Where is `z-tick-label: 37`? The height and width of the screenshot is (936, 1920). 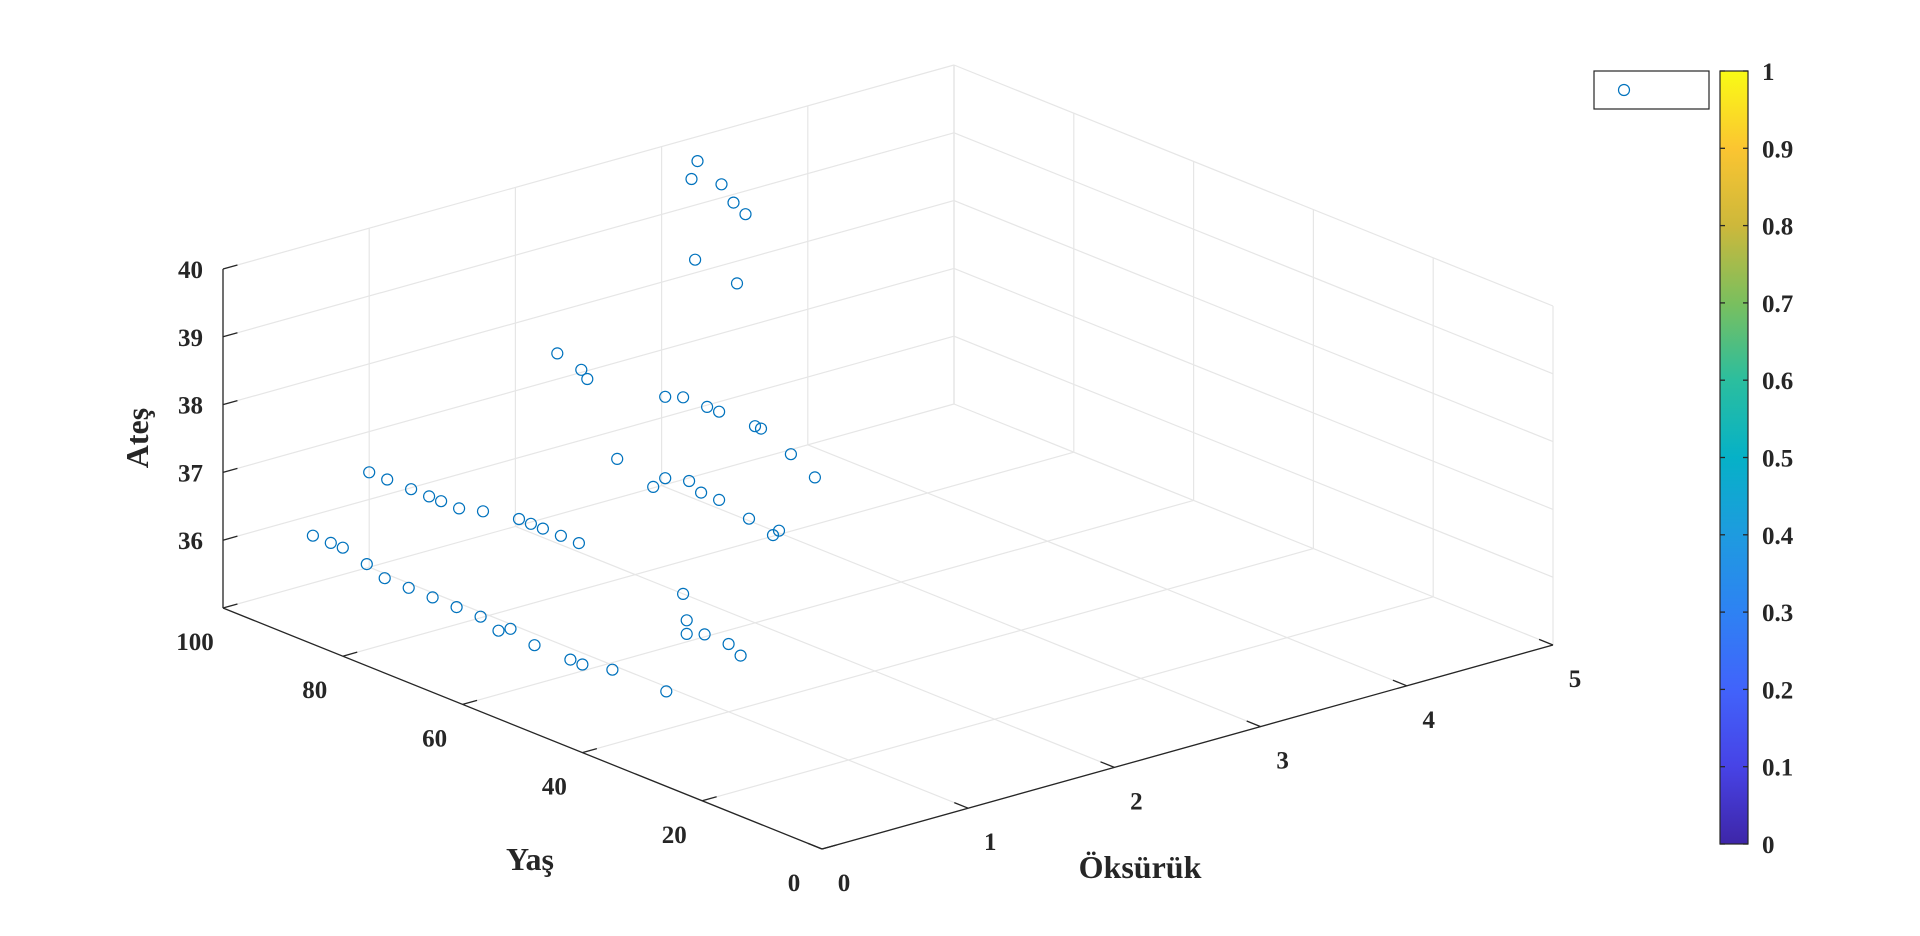
z-tick-label: 37 is located at coordinates (190, 473).